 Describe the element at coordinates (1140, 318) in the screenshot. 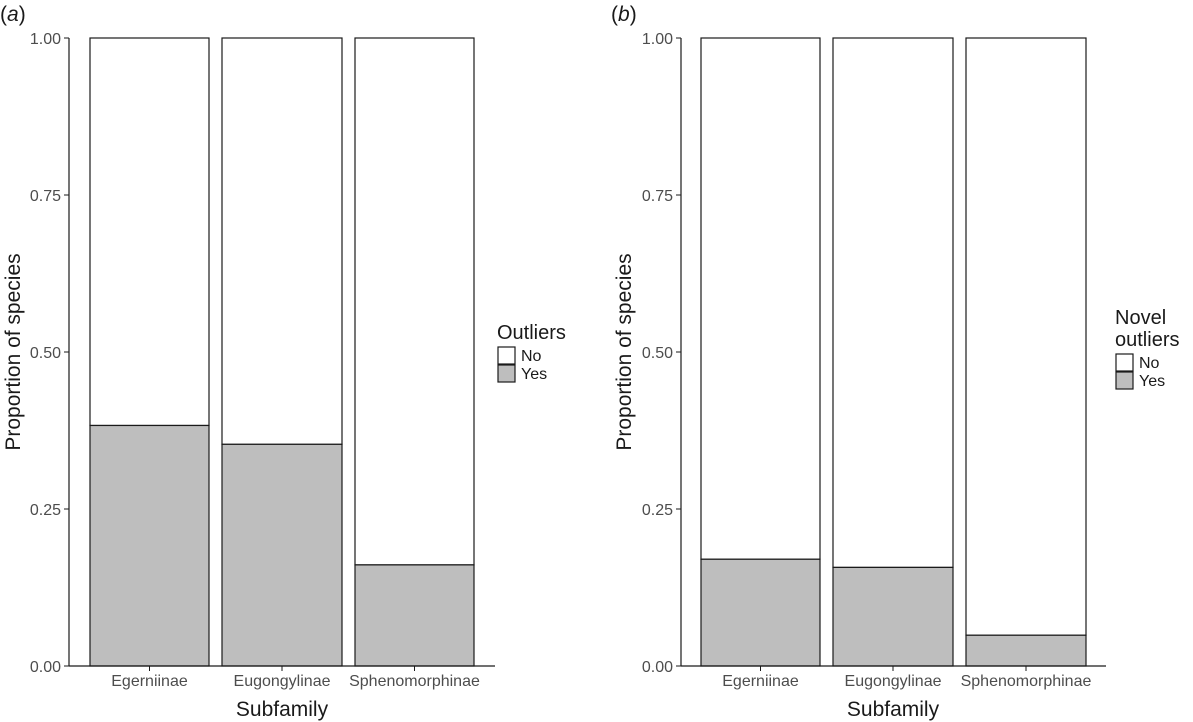

I see `legend-title: Novel` at that location.